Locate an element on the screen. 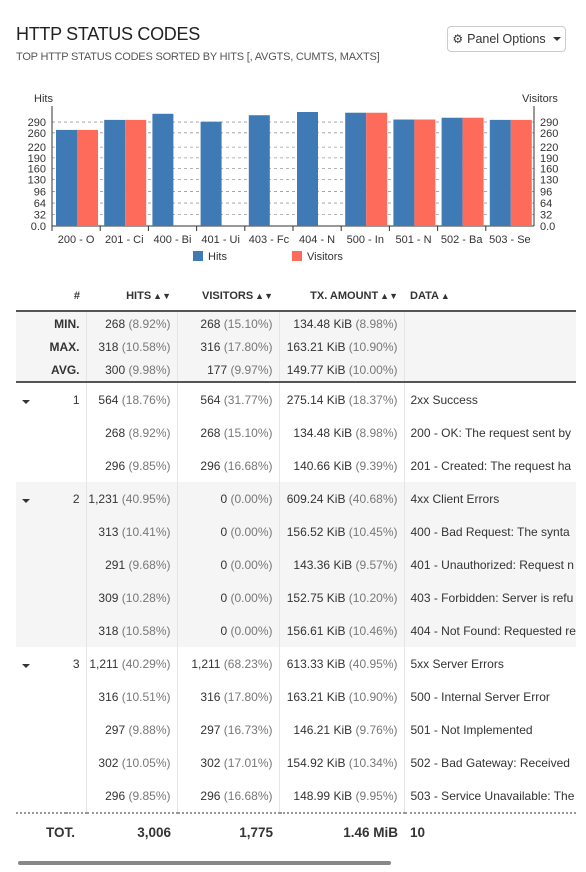 The height and width of the screenshot is (872, 586). hits-cell: 300 (9.98%) is located at coordinates (131, 370).